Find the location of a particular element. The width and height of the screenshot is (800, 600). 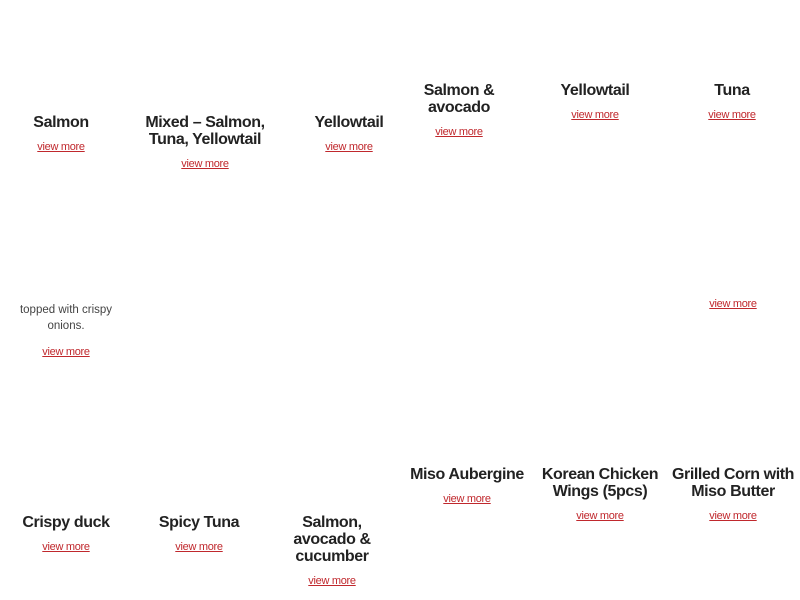

menu-item: Salmon & avocado view more is located at coordinates (459, 110).